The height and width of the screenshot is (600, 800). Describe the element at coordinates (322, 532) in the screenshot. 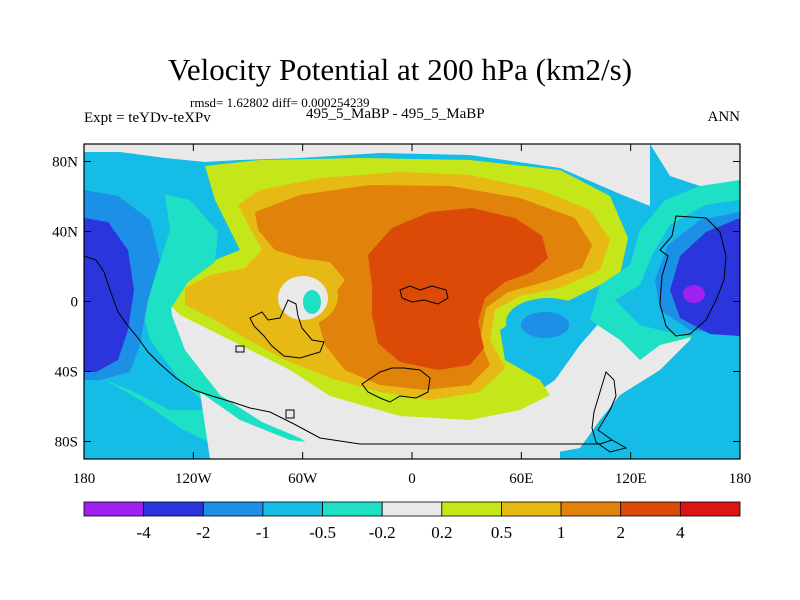

I see `colorbar-level-label: -0.5` at that location.